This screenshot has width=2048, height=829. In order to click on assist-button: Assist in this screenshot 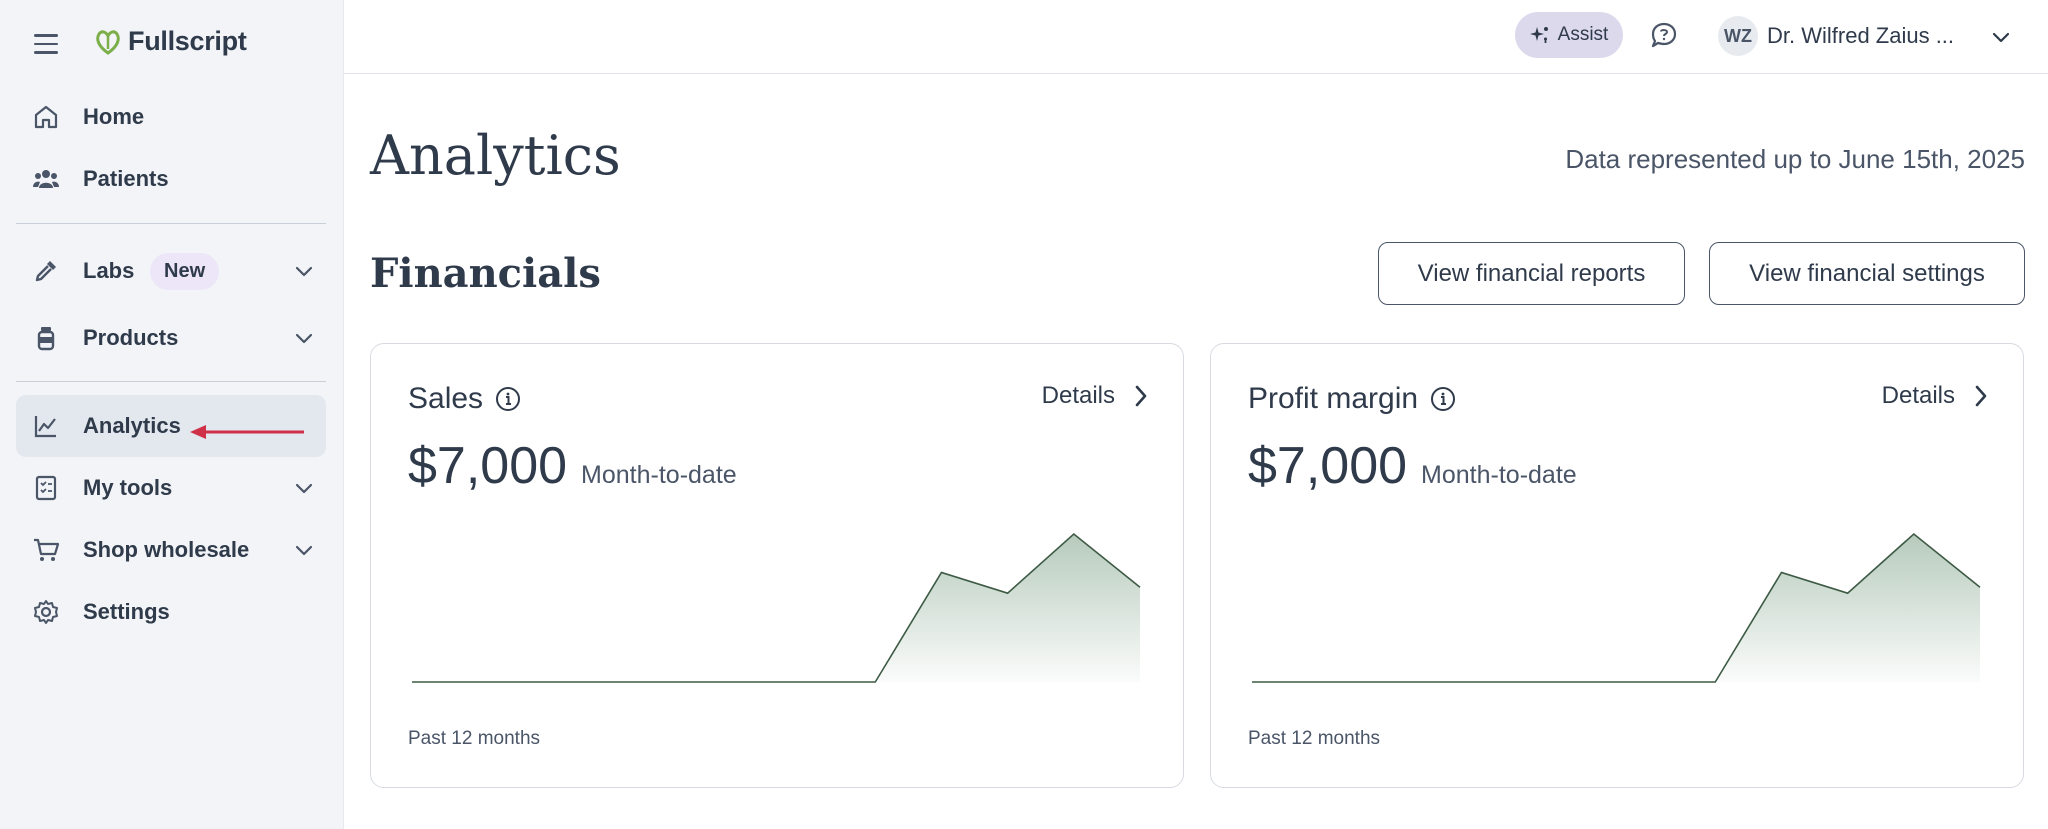, I will do `click(1569, 35)`.